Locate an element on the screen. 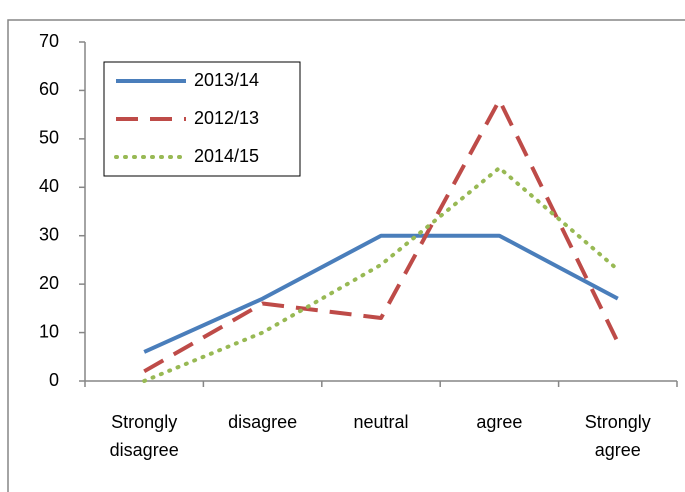  x-tick-label: Strongly agree is located at coordinates (617, 436).